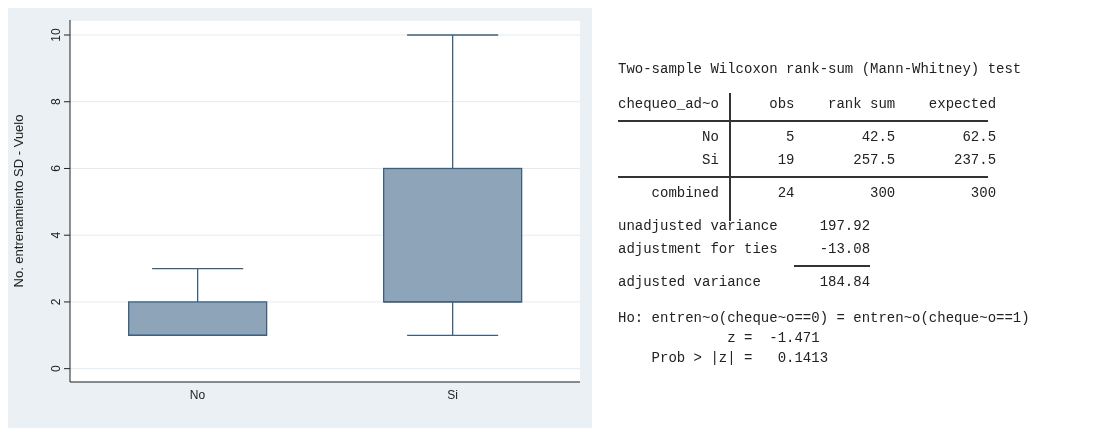 The image size is (1103, 439). What do you see at coordinates (824, 193) in the screenshot?
I see `text: combined 24 300 300` at bounding box center [824, 193].